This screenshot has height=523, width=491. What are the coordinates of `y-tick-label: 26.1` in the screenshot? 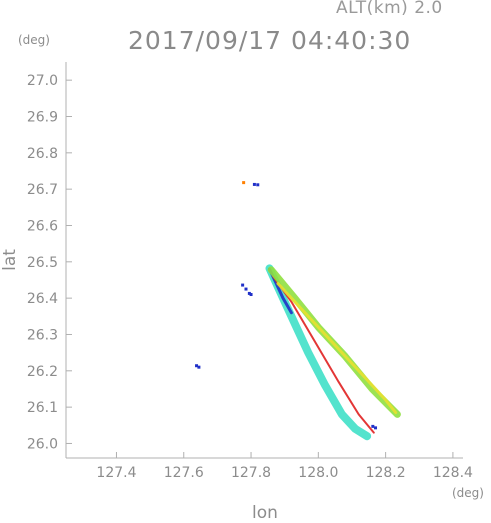 It's located at (42, 408).